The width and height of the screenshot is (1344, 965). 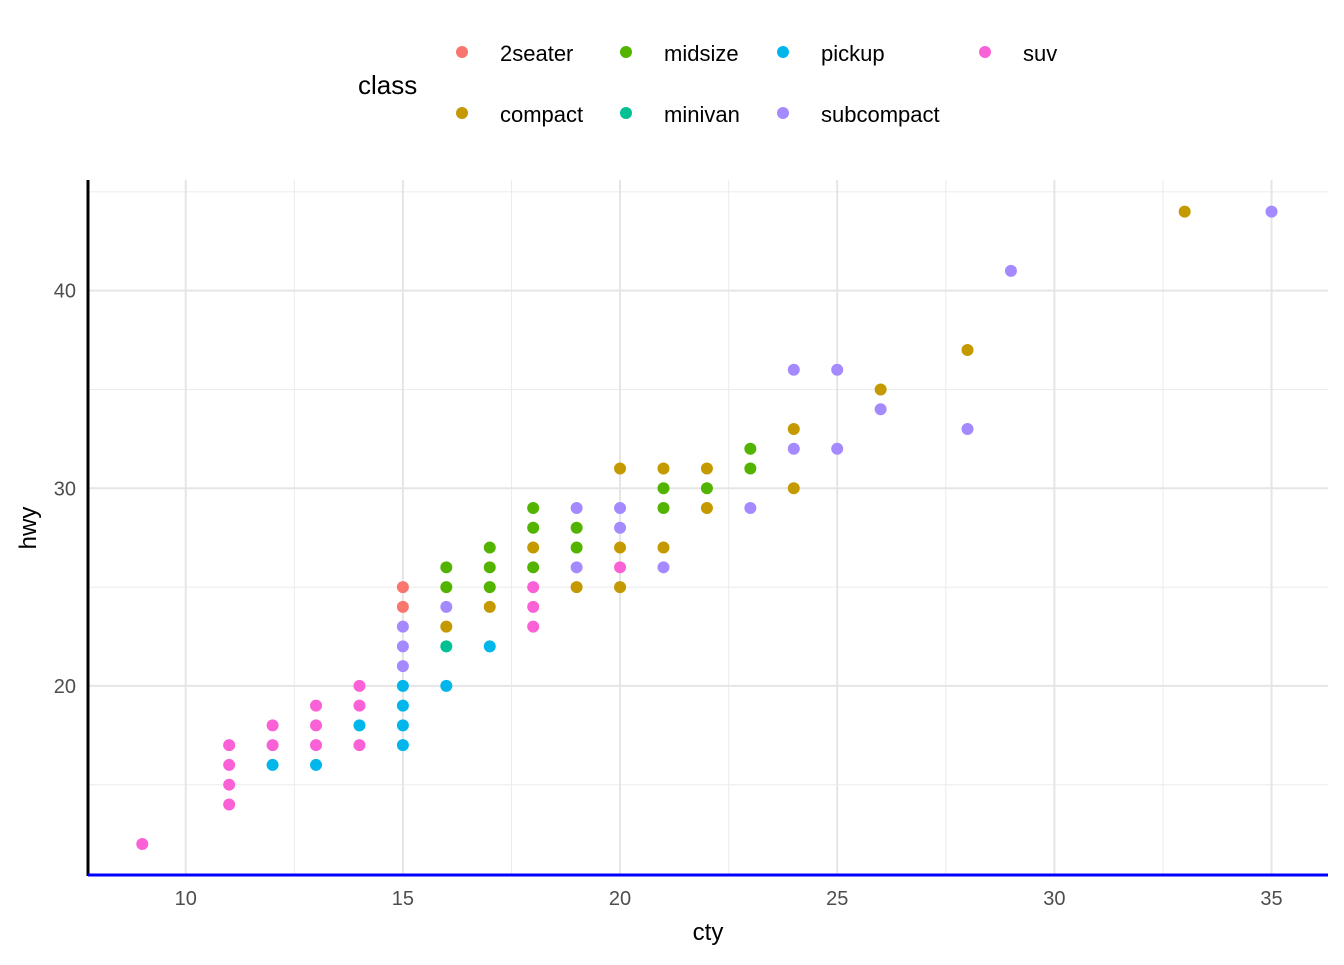 I want to click on y-tick-label: 20, so click(x=65, y=687).